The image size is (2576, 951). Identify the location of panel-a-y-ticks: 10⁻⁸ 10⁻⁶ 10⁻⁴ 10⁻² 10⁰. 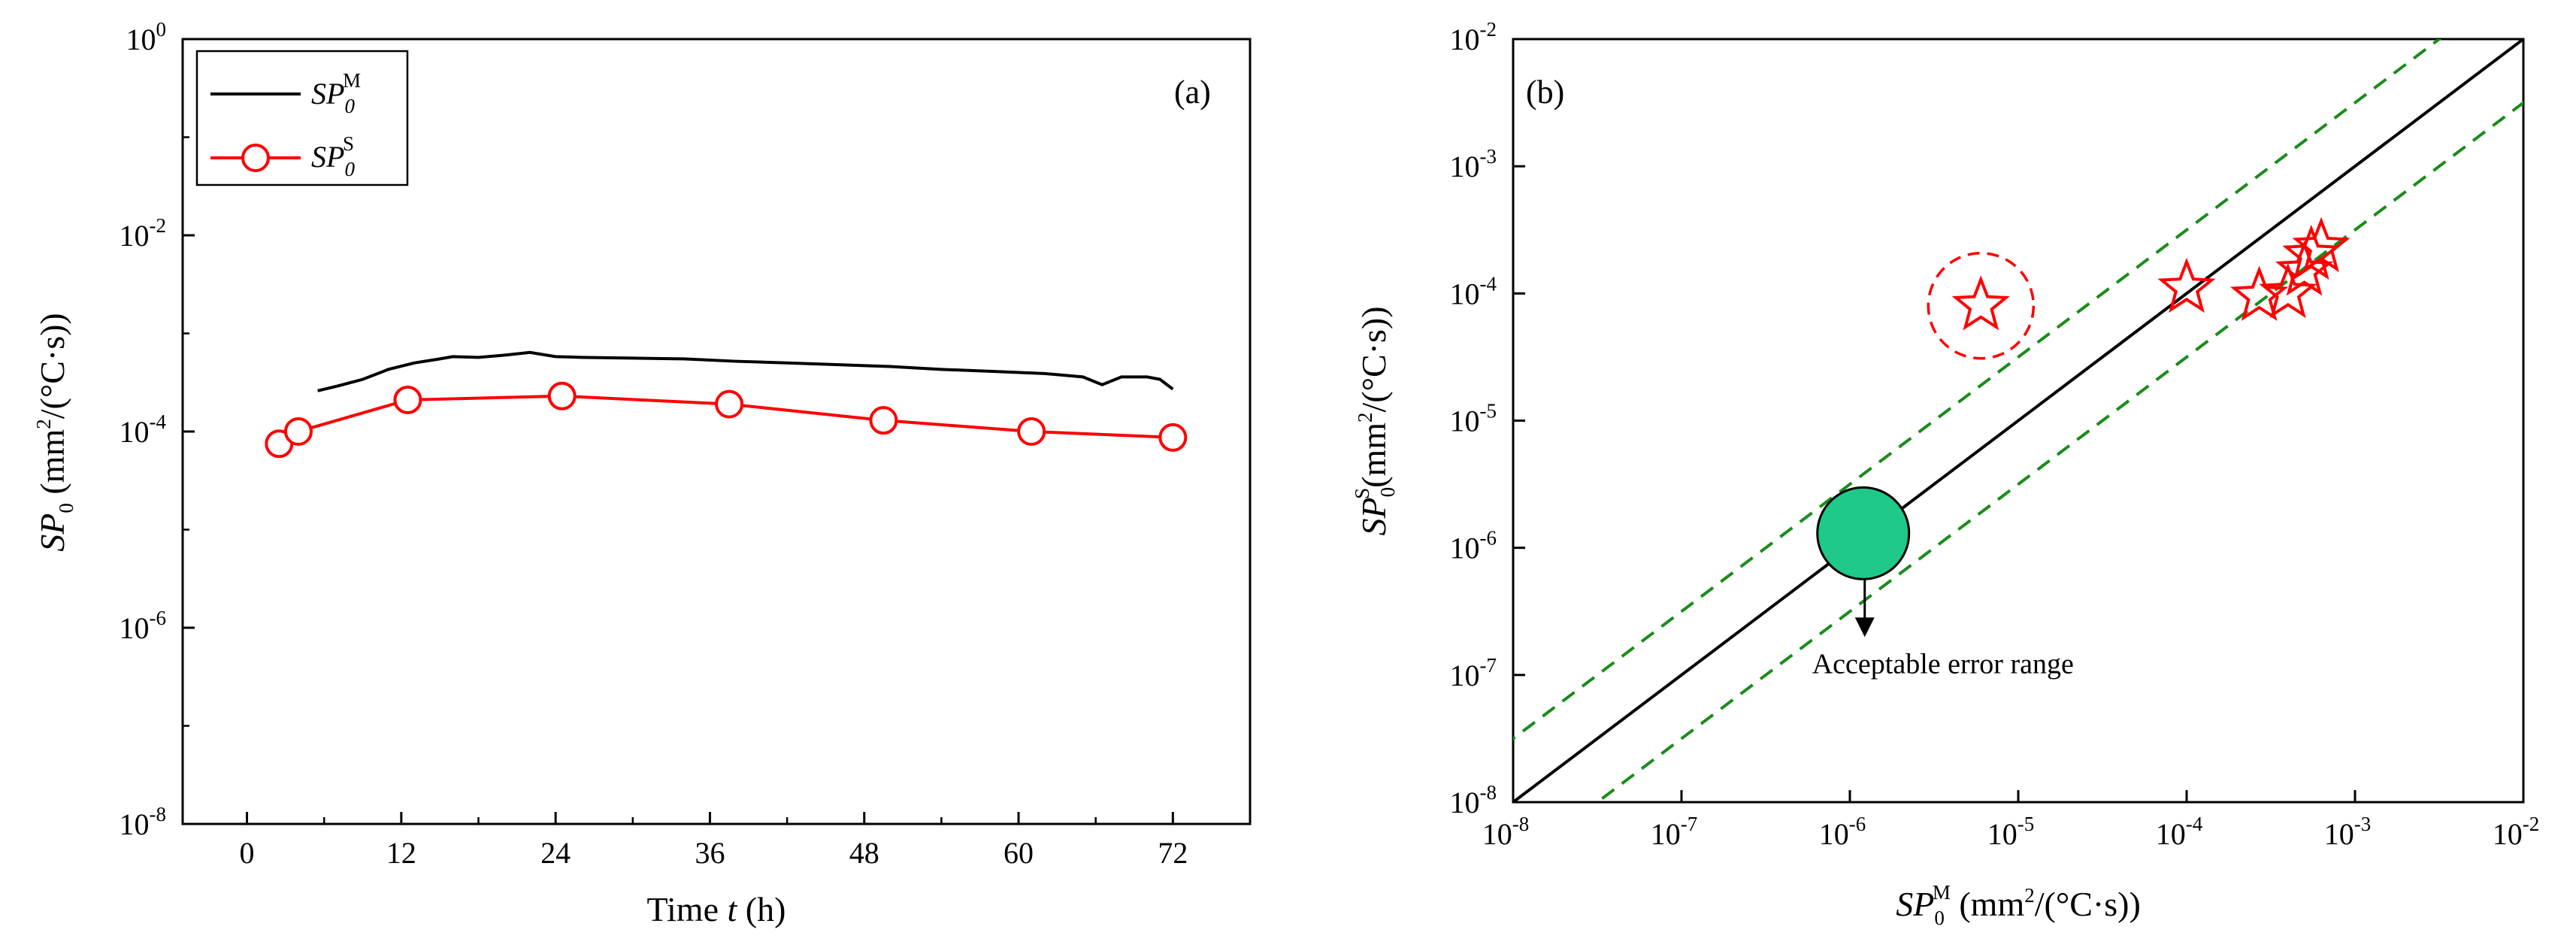
(157, 429).